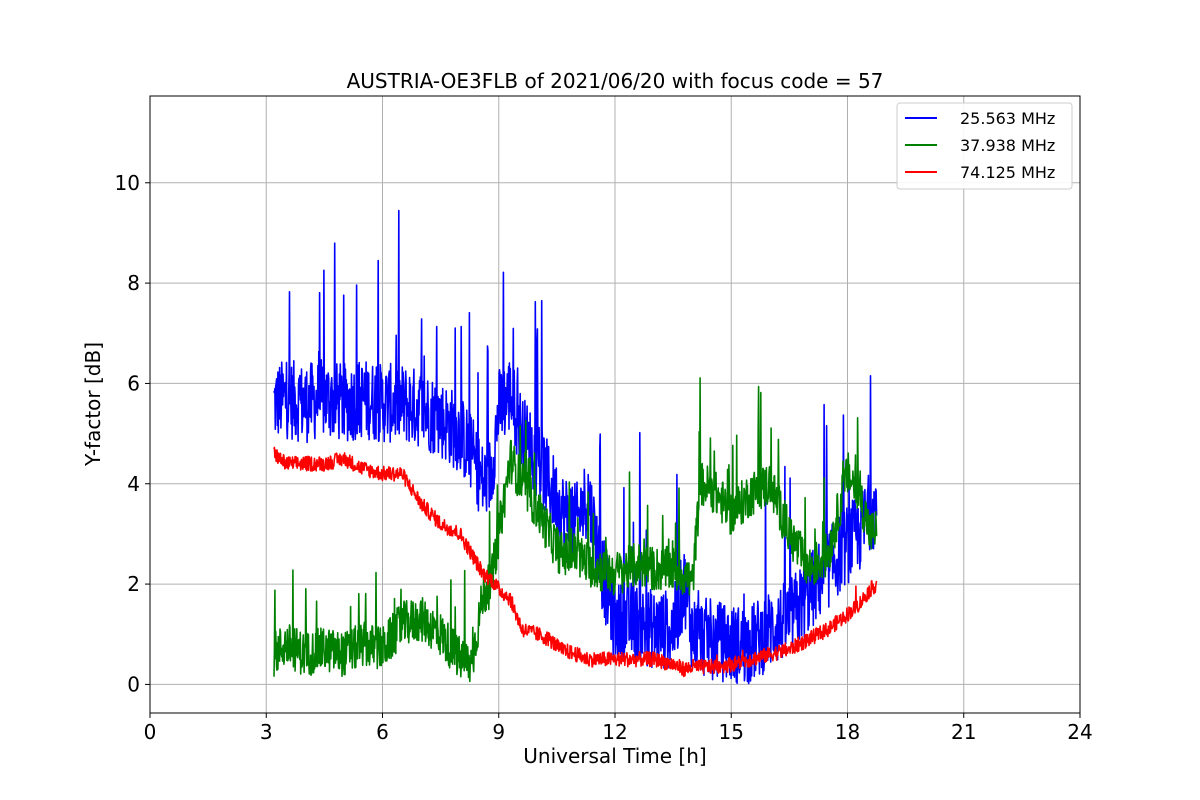 This screenshot has width=1200, height=800. I want to click on legend-box, so click(984, 146).